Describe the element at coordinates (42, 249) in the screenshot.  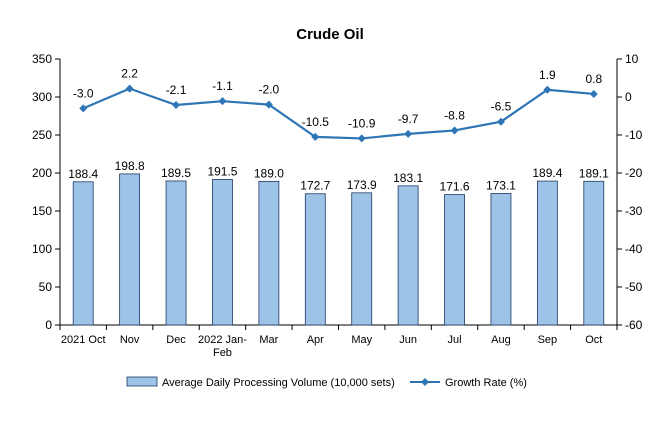
I see `left-axis-tick-label: 100` at that location.